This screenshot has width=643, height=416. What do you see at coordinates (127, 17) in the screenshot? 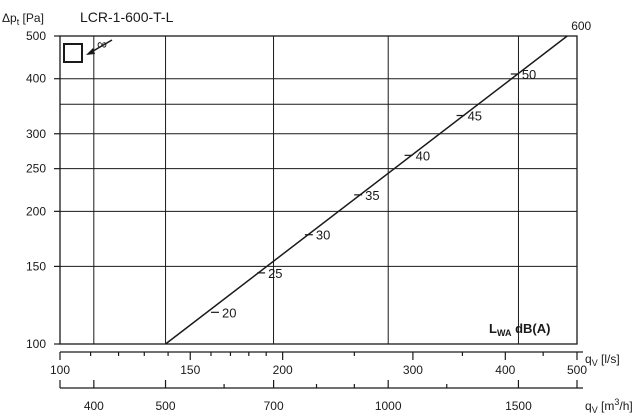
I see `chart-title: LCR-1-600-T-L` at bounding box center [127, 17].